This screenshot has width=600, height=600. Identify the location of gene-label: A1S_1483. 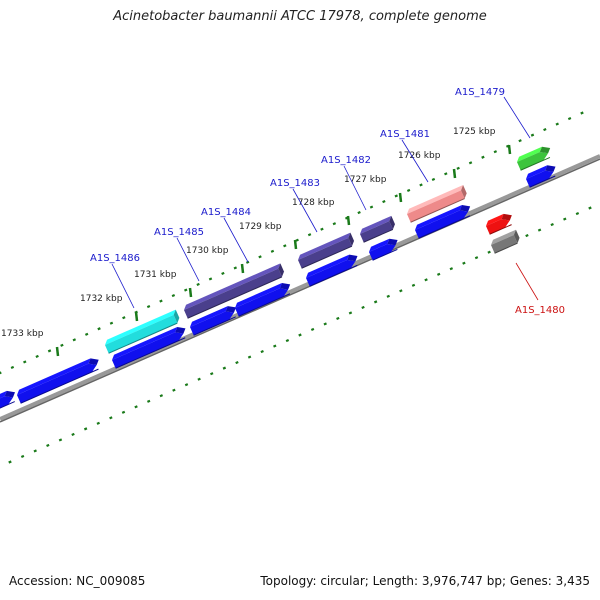
(295, 183).